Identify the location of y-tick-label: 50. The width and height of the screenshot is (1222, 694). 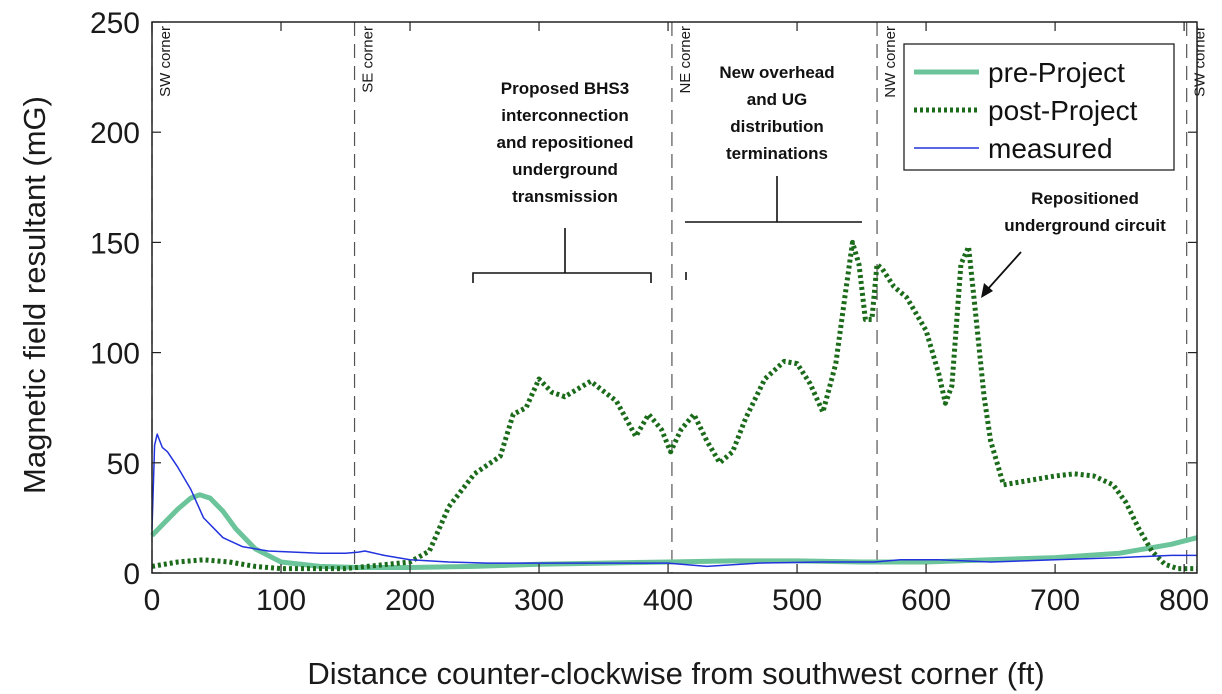
(123, 464).